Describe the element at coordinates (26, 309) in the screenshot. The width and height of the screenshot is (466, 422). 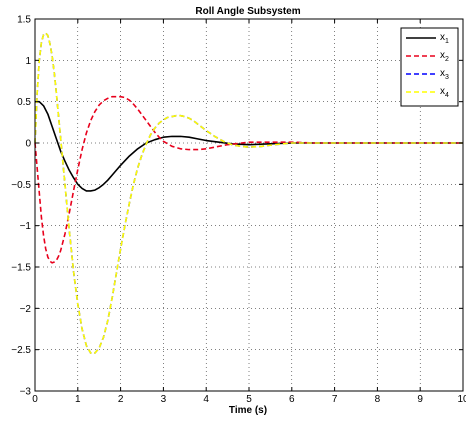
I see `y-tick-label: −2` at that location.